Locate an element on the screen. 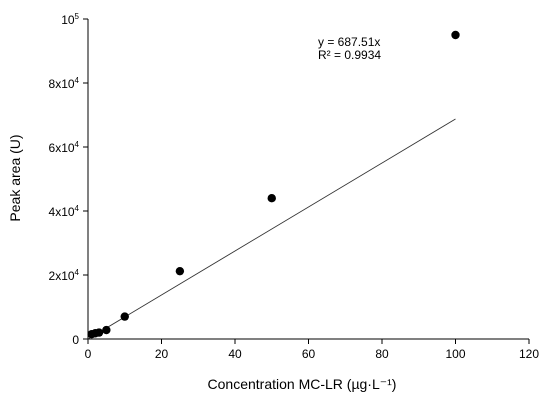 The width and height of the screenshot is (550, 404). x-tick-label: 100 is located at coordinates (455, 354).